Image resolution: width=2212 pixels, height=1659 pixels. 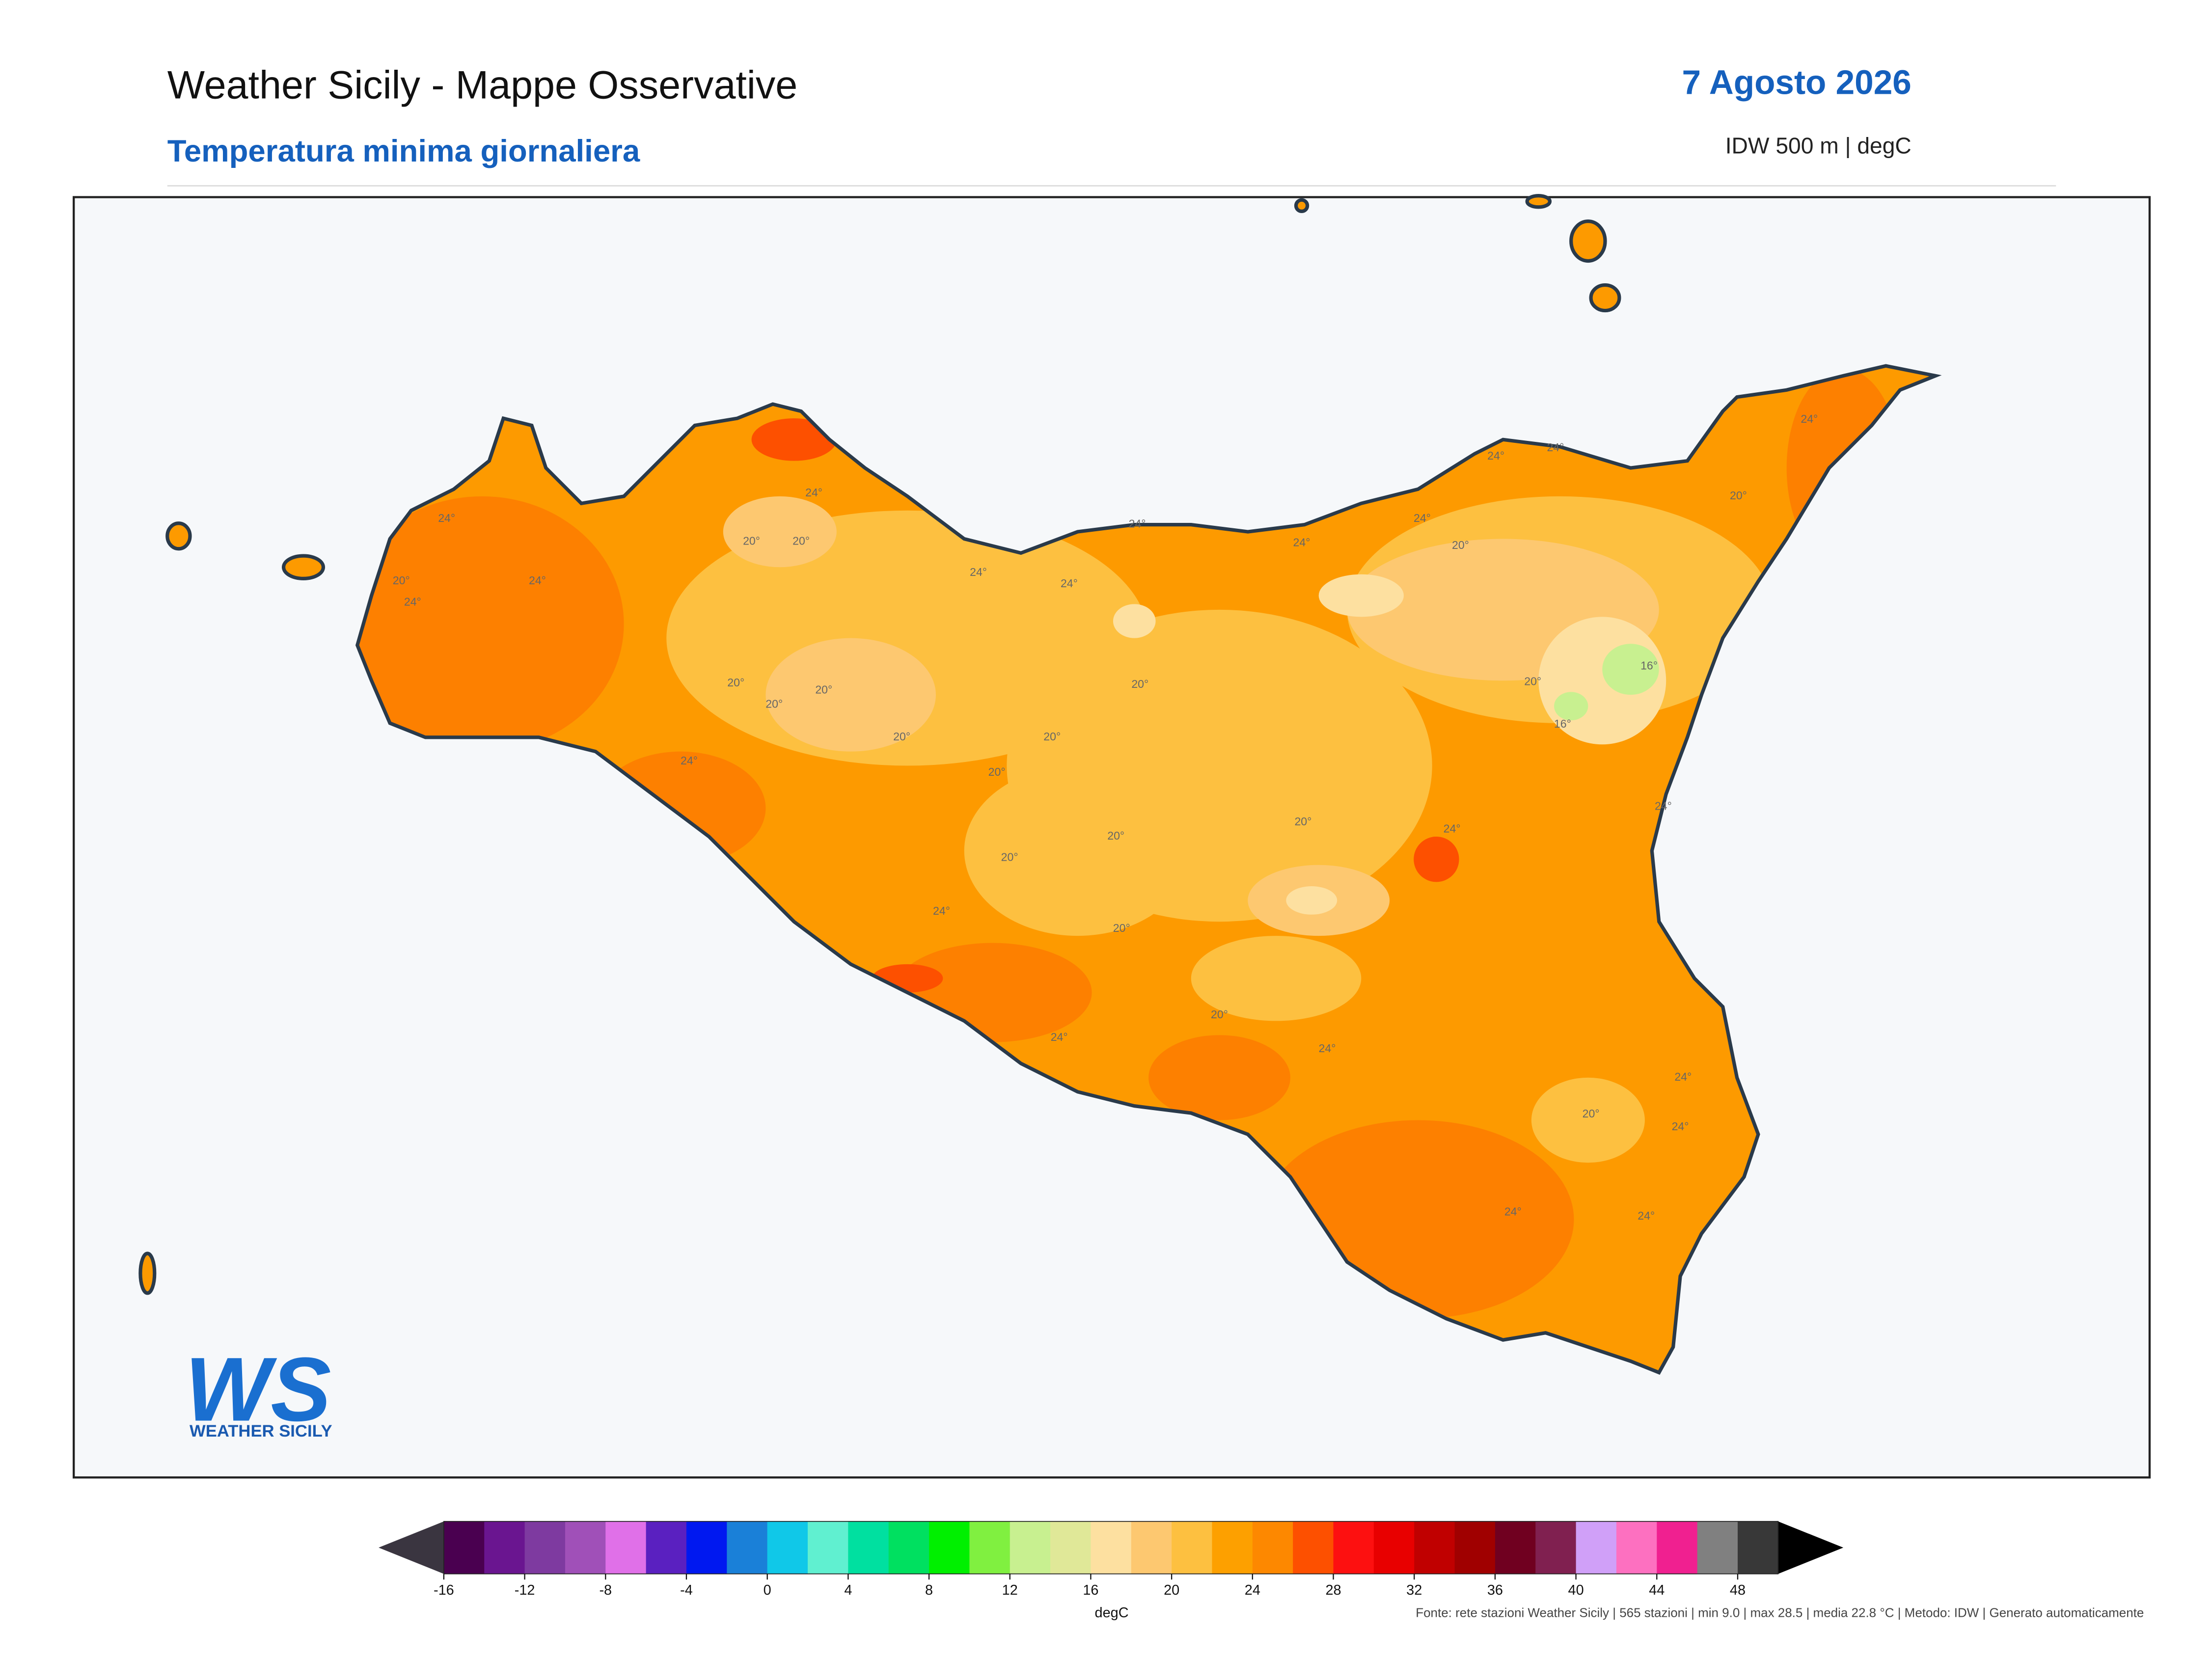 What do you see at coordinates (767, 1590) in the screenshot?
I see `colorbar-tick-label: 0` at bounding box center [767, 1590].